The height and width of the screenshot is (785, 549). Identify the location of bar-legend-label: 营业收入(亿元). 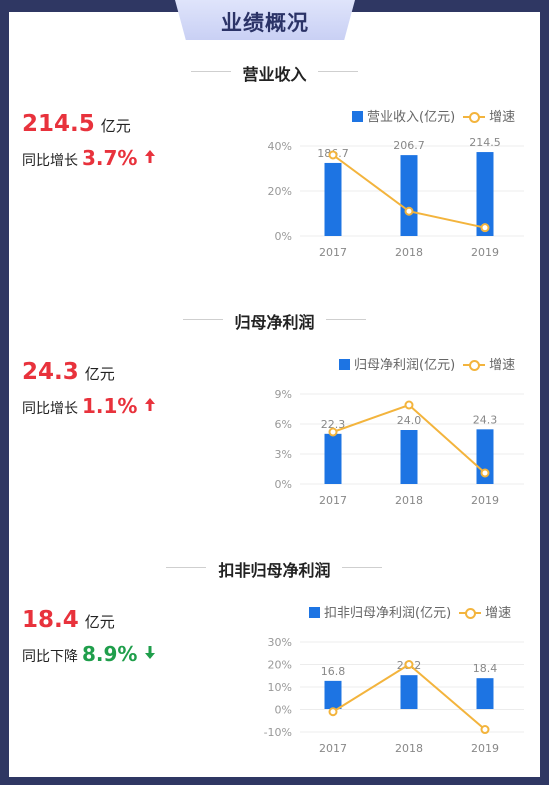
(411, 117).